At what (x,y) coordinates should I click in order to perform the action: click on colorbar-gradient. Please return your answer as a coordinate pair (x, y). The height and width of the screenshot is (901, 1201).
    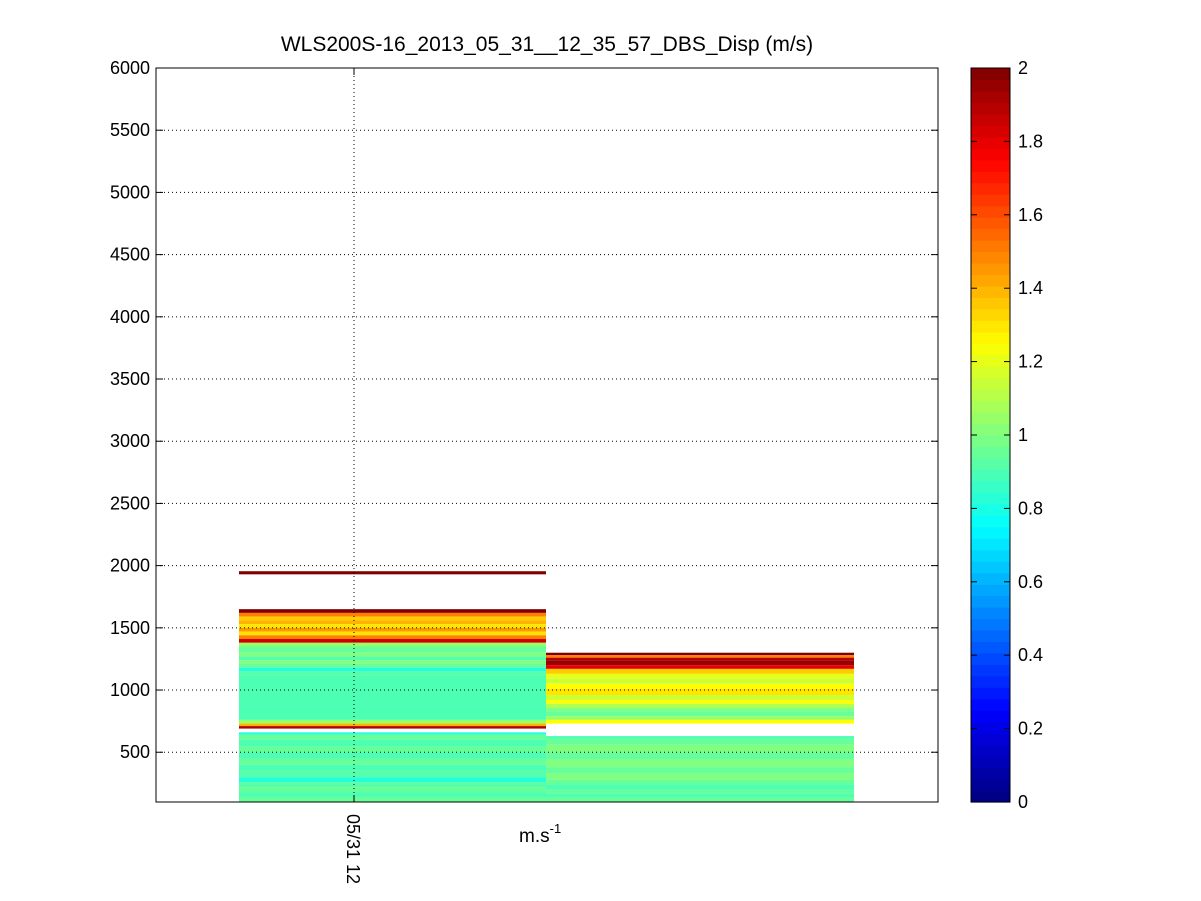
    Looking at the image, I should click on (990, 435).